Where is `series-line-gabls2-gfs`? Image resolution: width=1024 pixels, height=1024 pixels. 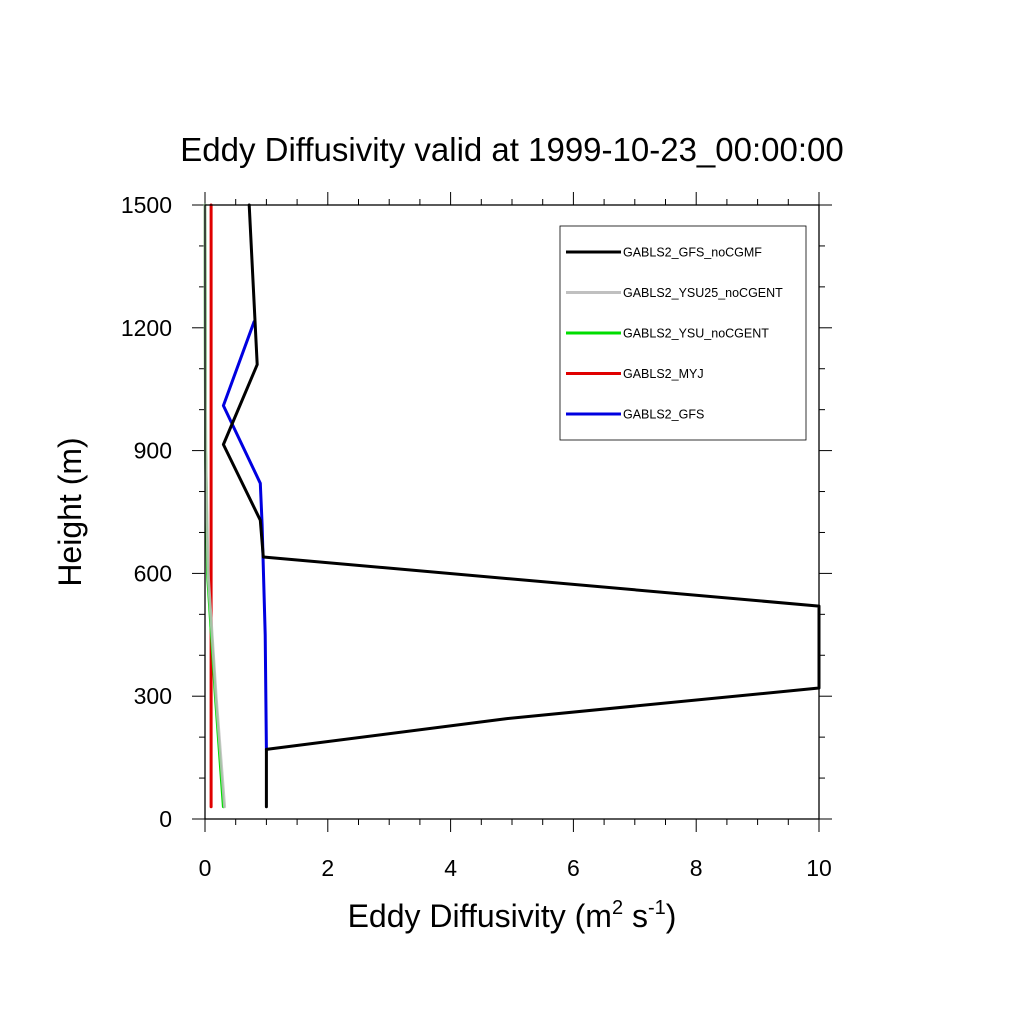
series-line-gabls2-gfs is located at coordinates (244, 535).